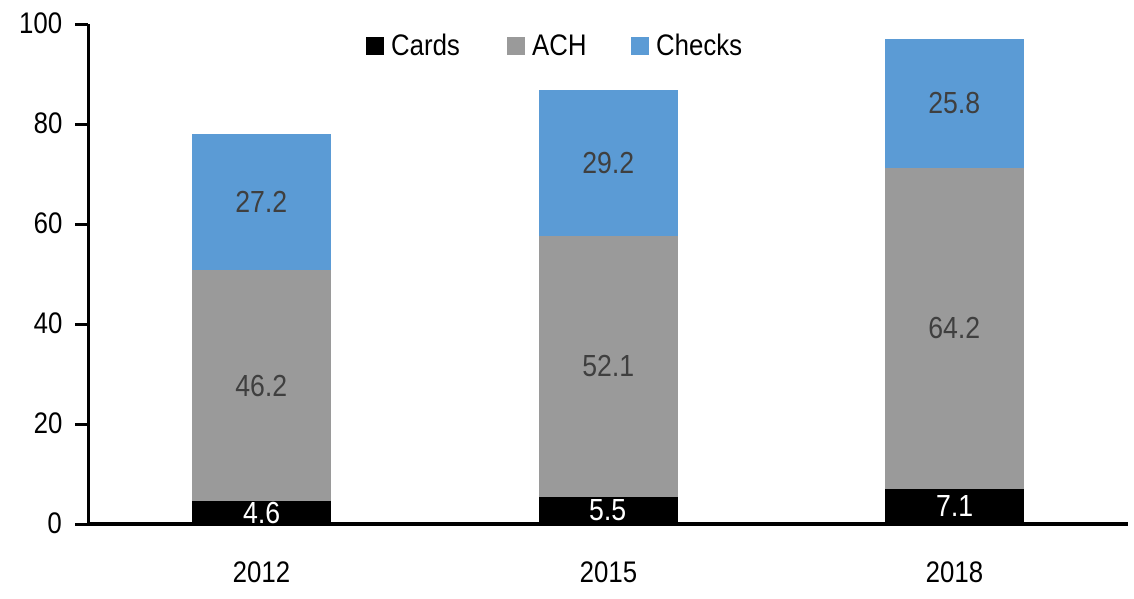  Describe the element at coordinates (261, 202) in the screenshot. I see `bar-segment-checks-2012` at that location.